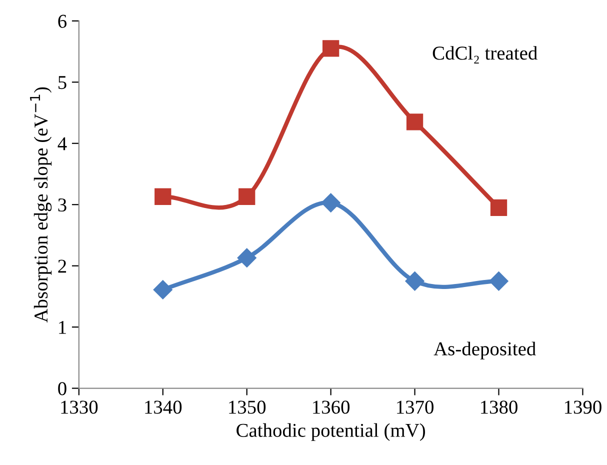  Describe the element at coordinates (62, 83) in the screenshot. I see `y-tick-label: 5` at that location.